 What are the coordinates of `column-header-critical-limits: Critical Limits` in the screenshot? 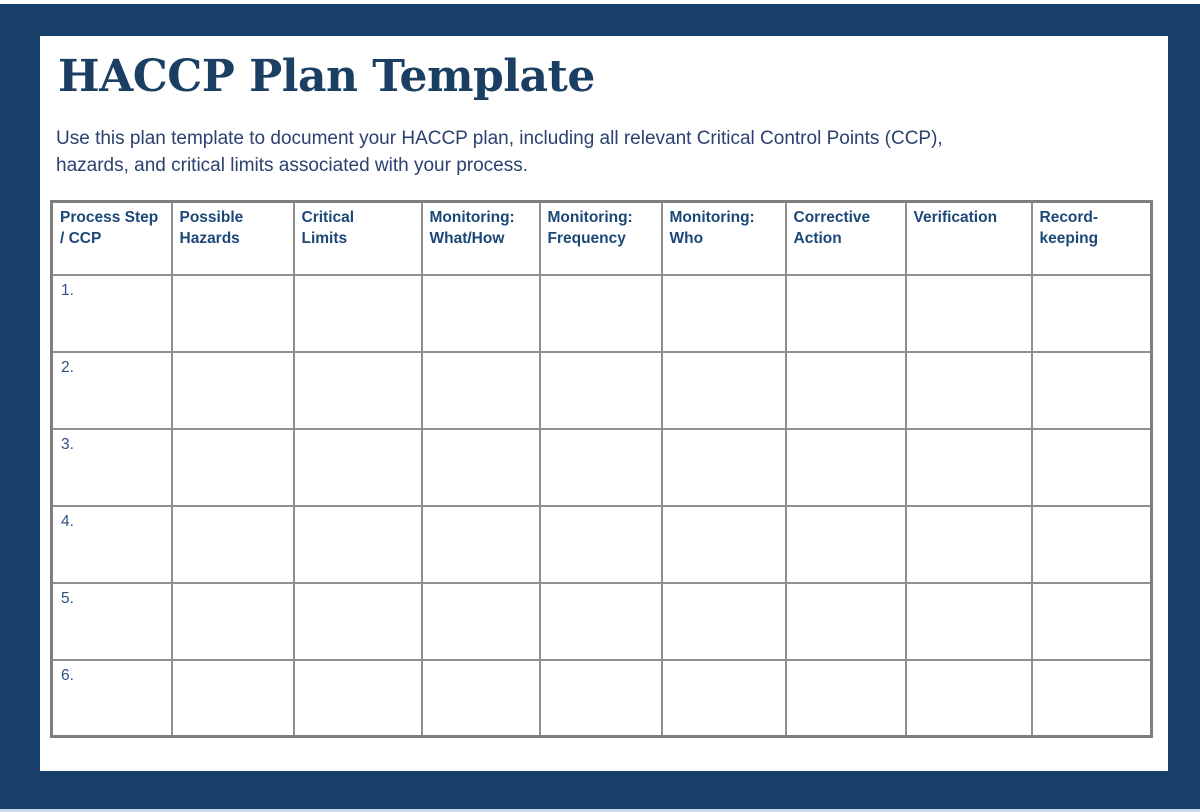 It's located at (357, 238).